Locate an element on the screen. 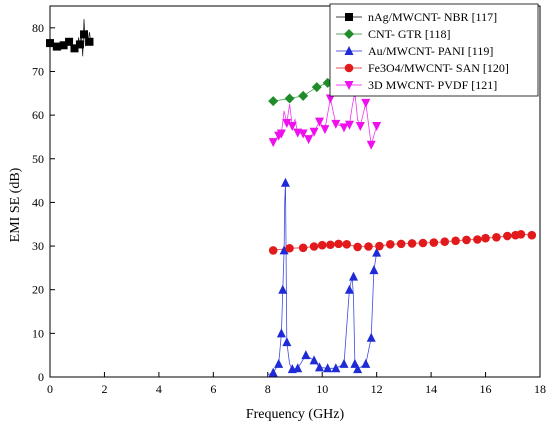 The height and width of the screenshot is (429, 550). x-tick-label: 0 is located at coordinates (50, 389).